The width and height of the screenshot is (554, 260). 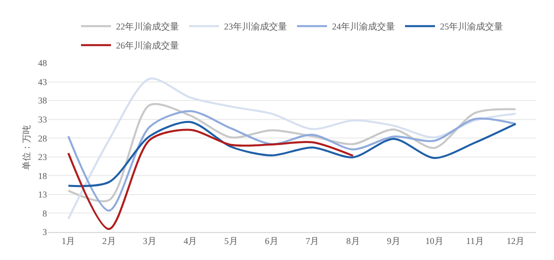 I want to click on x-tick-label: 5月, so click(x=231, y=241).